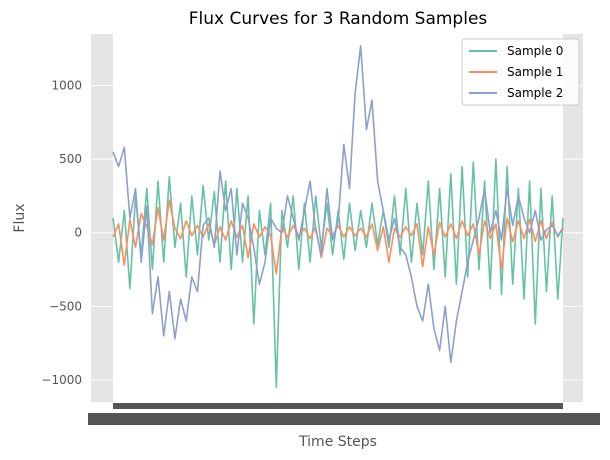  I want to click on legend: Sample 0 Sample 1 Sample 2, so click(520, 72).